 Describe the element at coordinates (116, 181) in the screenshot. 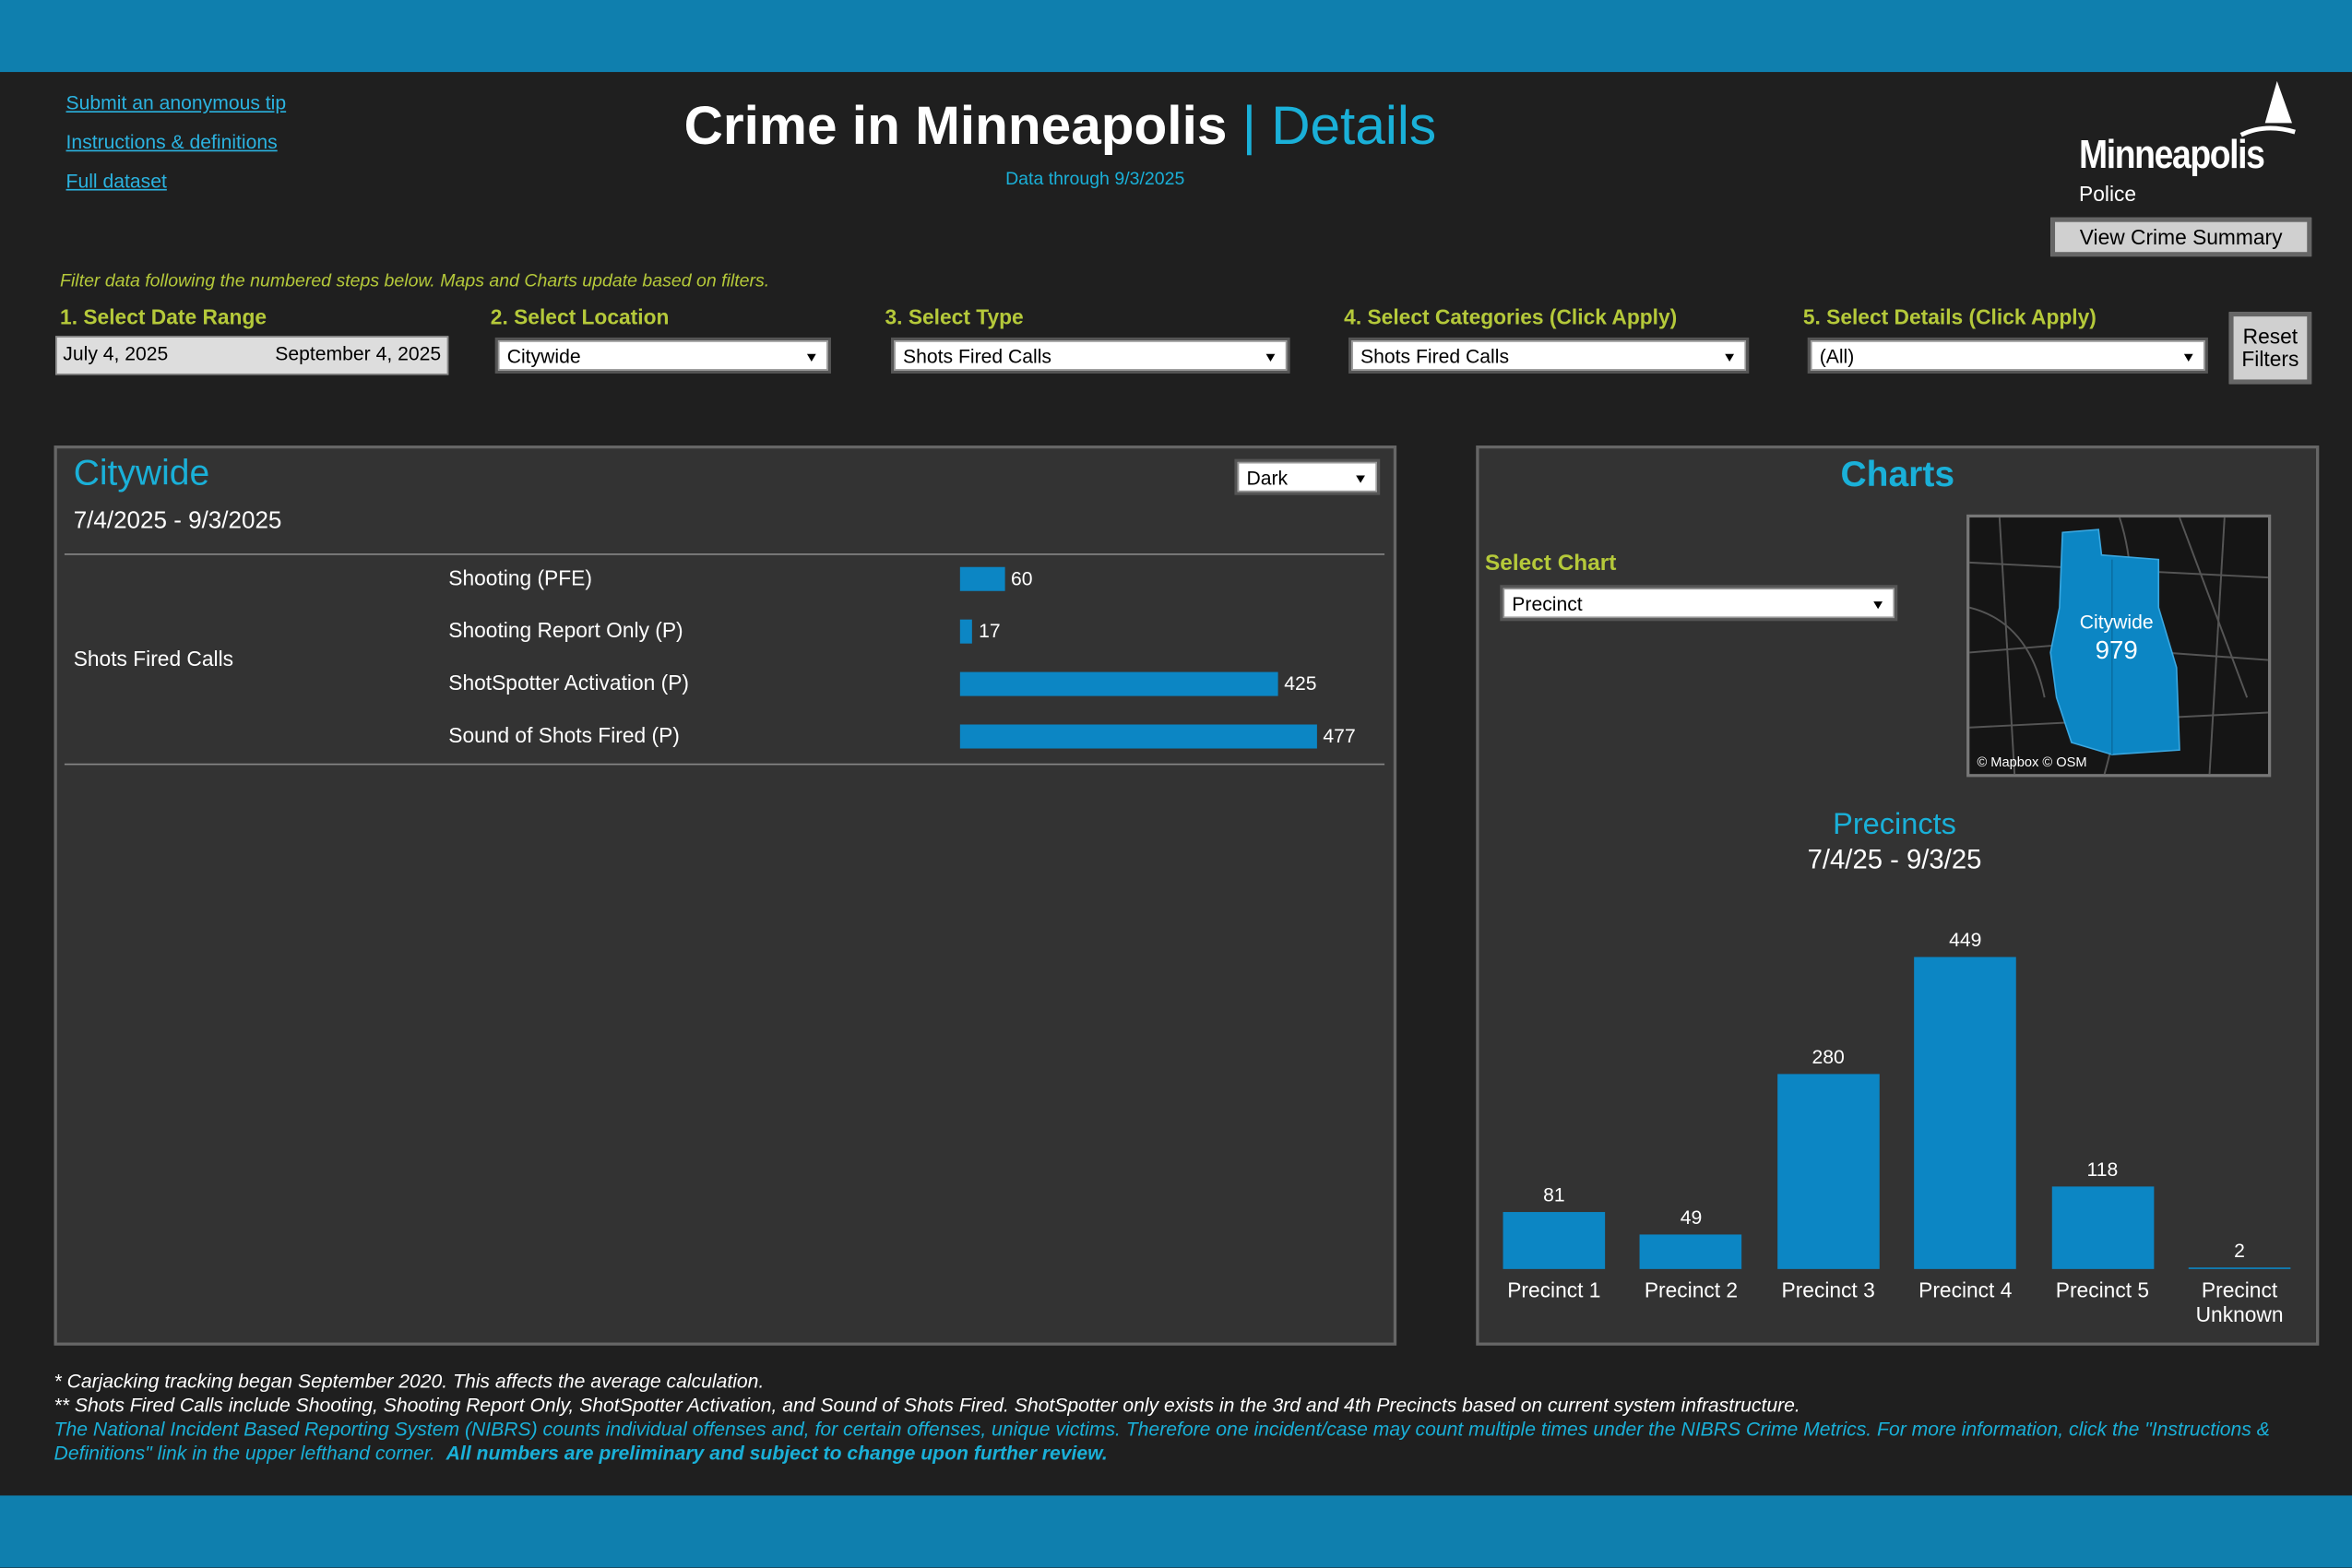

I see `dataset-link: Full dataset` at that location.